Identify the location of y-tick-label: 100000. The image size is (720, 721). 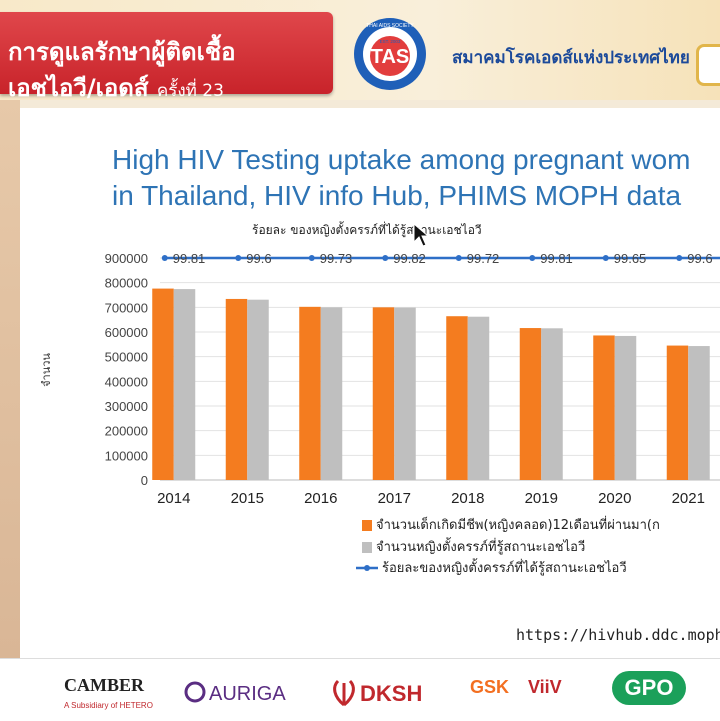
(126, 455).